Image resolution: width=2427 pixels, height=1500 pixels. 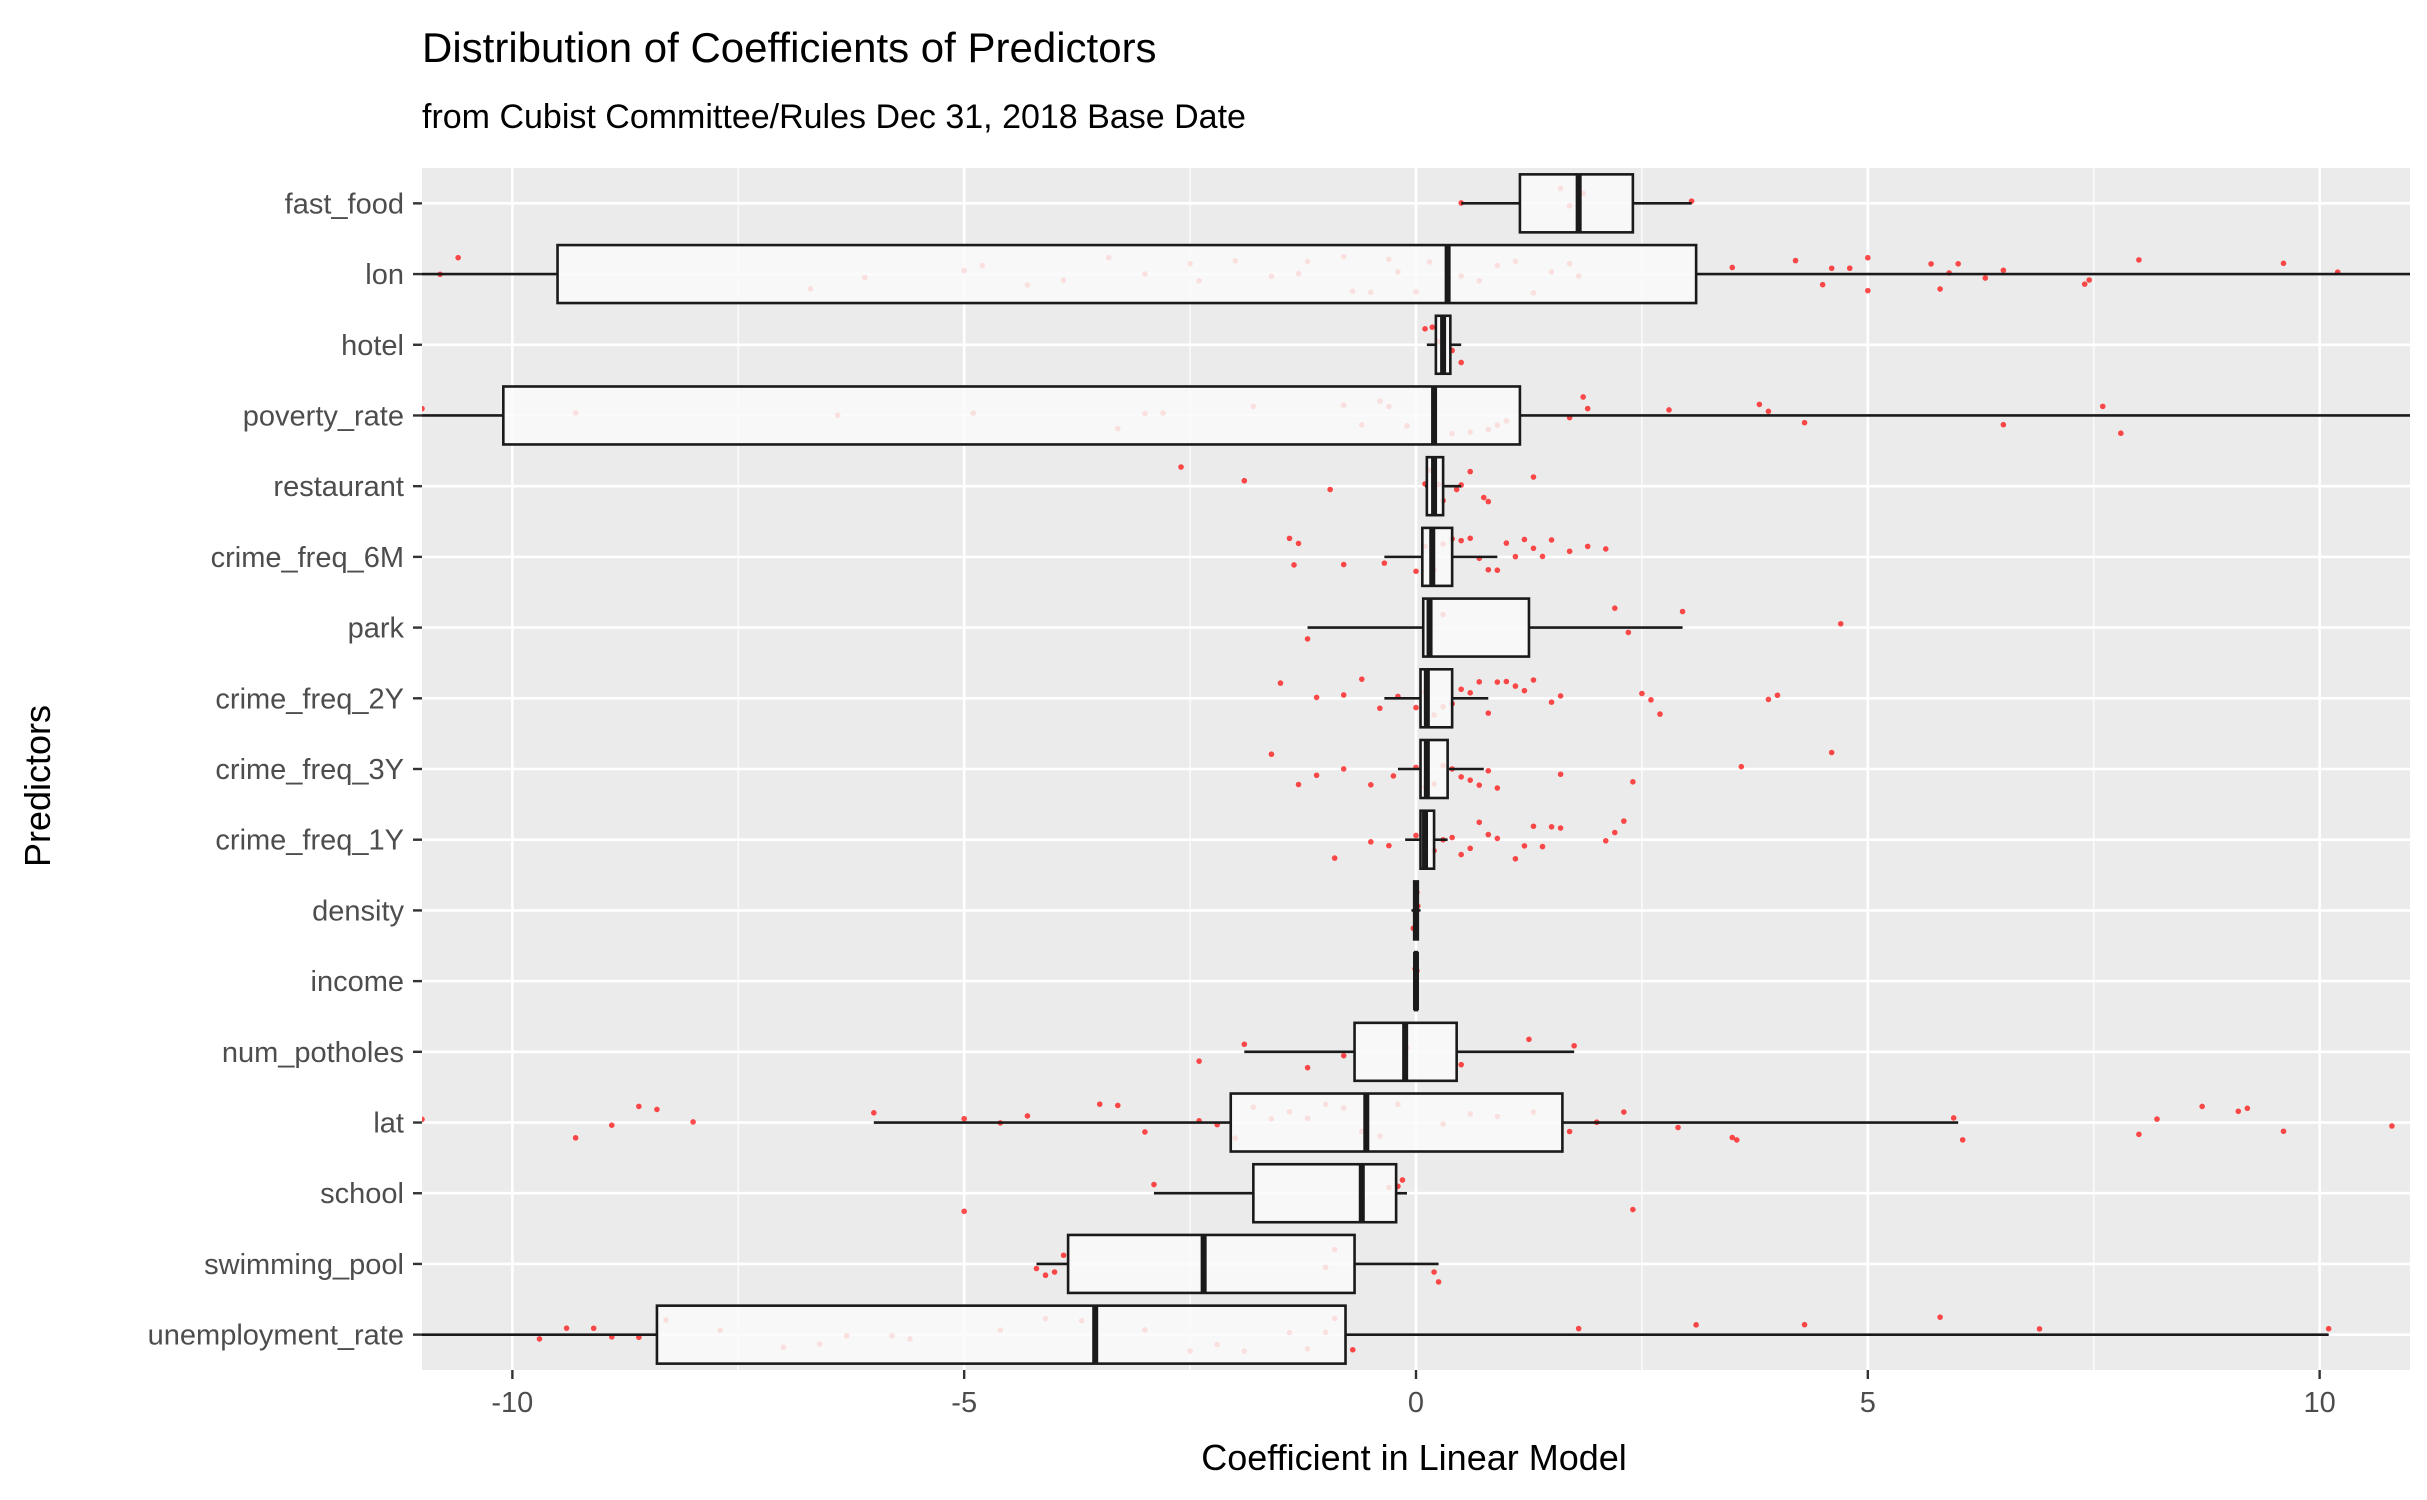 I want to click on y-tick-label: crime_freq_6M, so click(x=307, y=558).